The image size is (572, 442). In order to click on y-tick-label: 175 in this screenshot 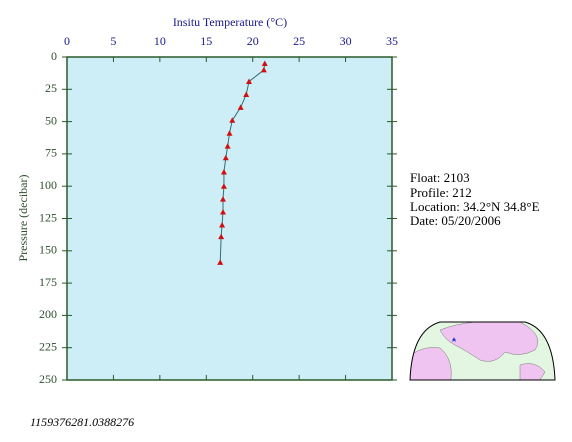, I will do `click(48, 282)`.